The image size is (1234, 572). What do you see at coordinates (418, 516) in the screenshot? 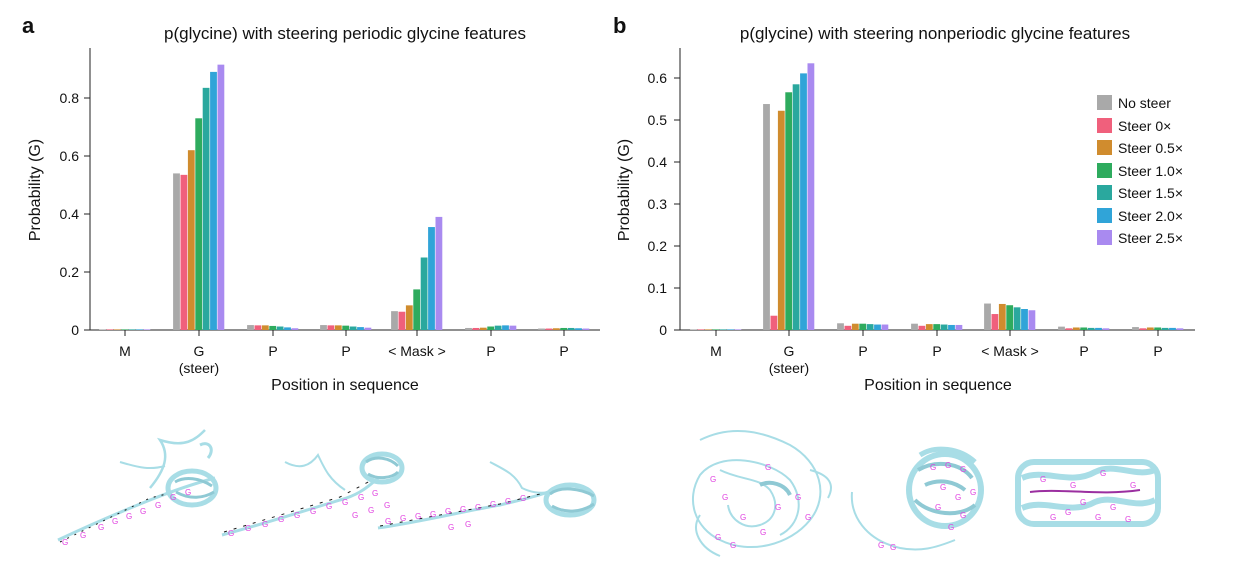
I see `glycine-marker-24: G` at bounding box center [418, 516].